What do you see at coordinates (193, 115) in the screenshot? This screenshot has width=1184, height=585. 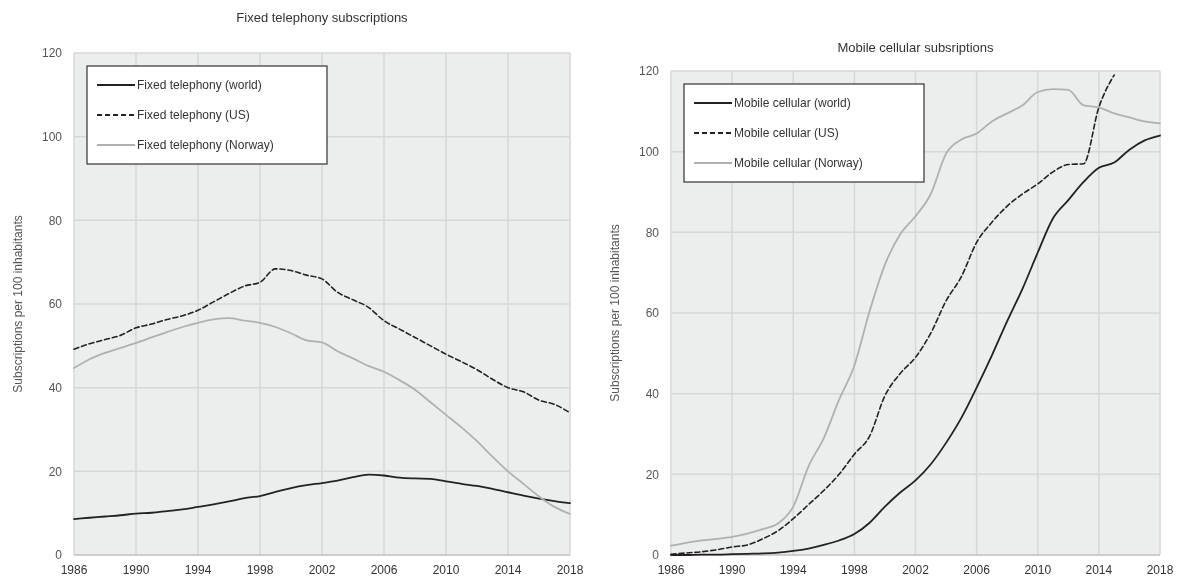 I see `legend-label: Fixed telephony (US)` at bounding box center [193, 115].